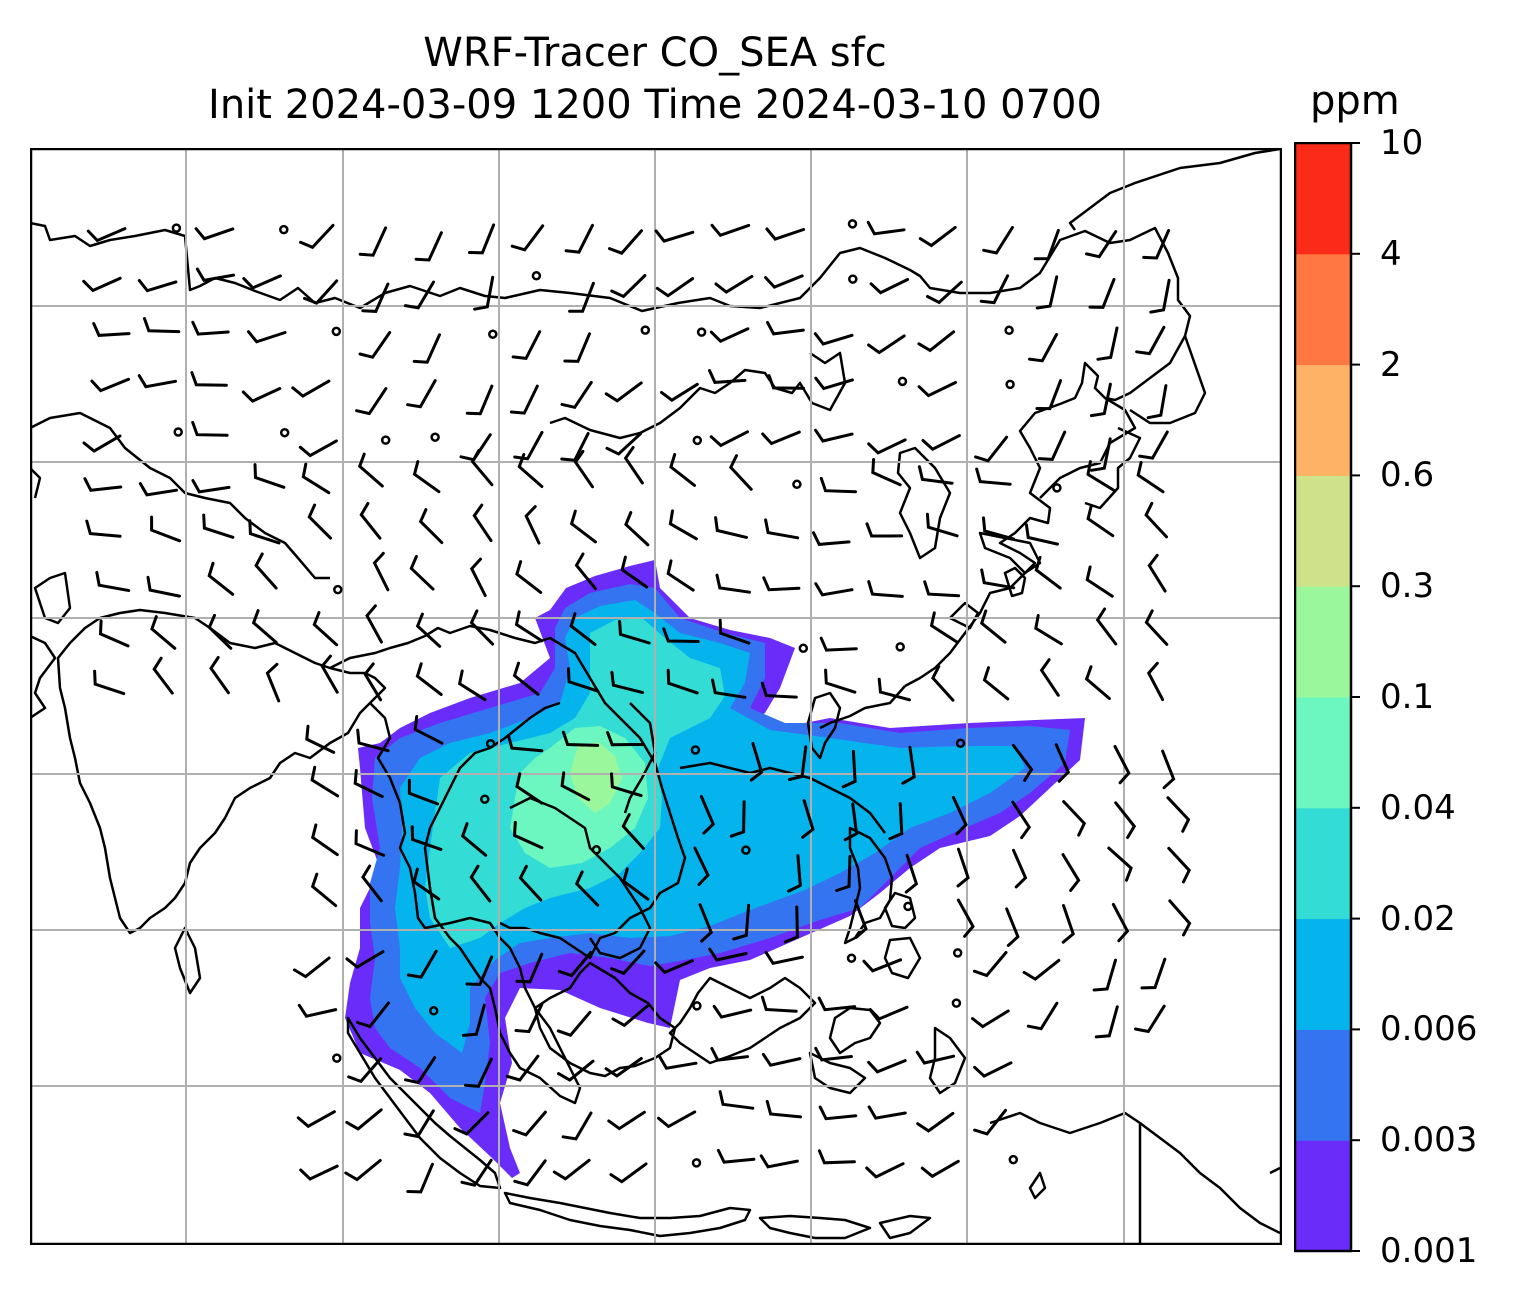 Image resolution: width=1528 pixels, height=1306 pixels. Describe the element at coordinates (1407, 475) in the screenshot. I see `colorbar-tick-label: 0.6` at that location.